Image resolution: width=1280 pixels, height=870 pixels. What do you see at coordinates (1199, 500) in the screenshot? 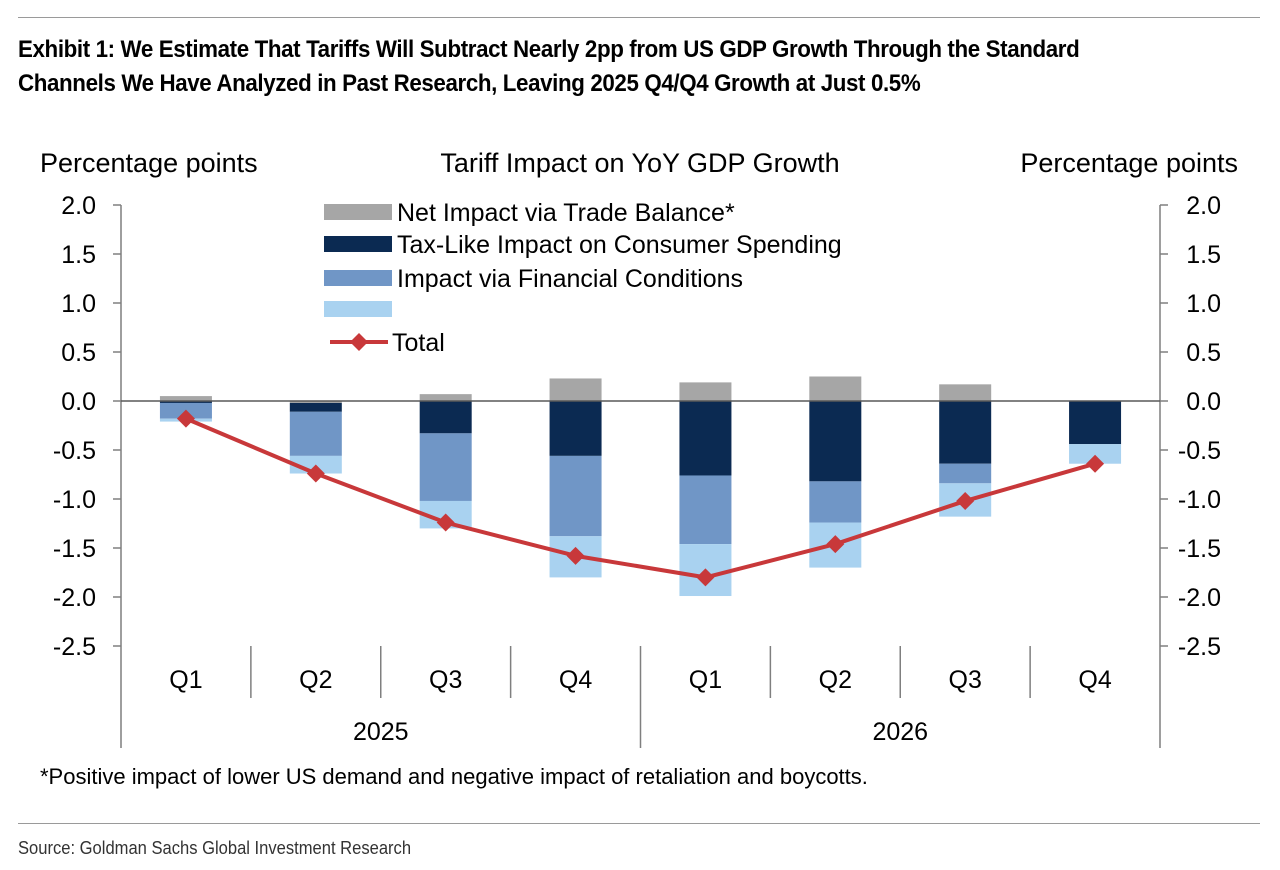
I see `y-tick-label-right: -1.0` at bounding box center [1199, 500].